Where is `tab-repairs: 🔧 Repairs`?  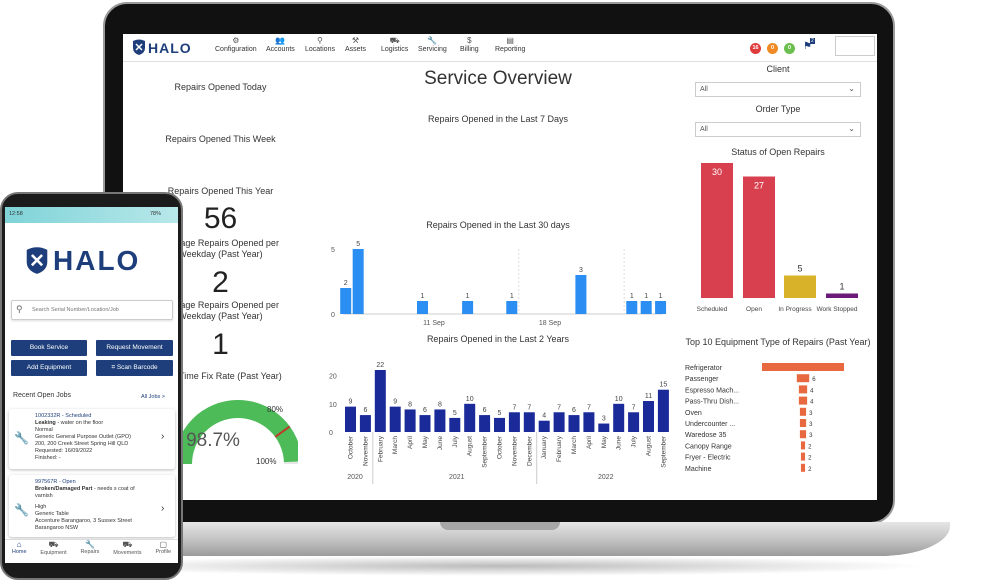 tab-repairs: 🔧 Repairs is located at coordinates (89, 551).